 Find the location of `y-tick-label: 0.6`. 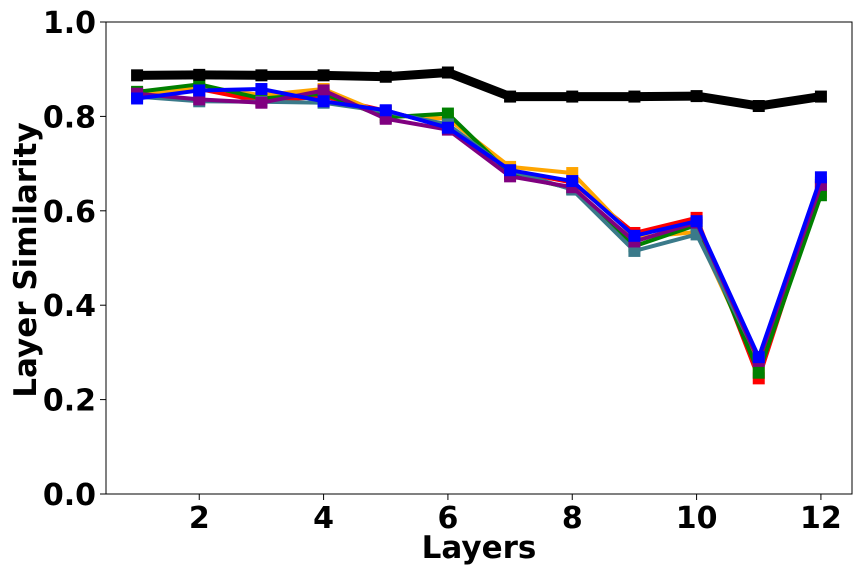

y-tick-label: 0.6 is located at coordinates (69, 212).